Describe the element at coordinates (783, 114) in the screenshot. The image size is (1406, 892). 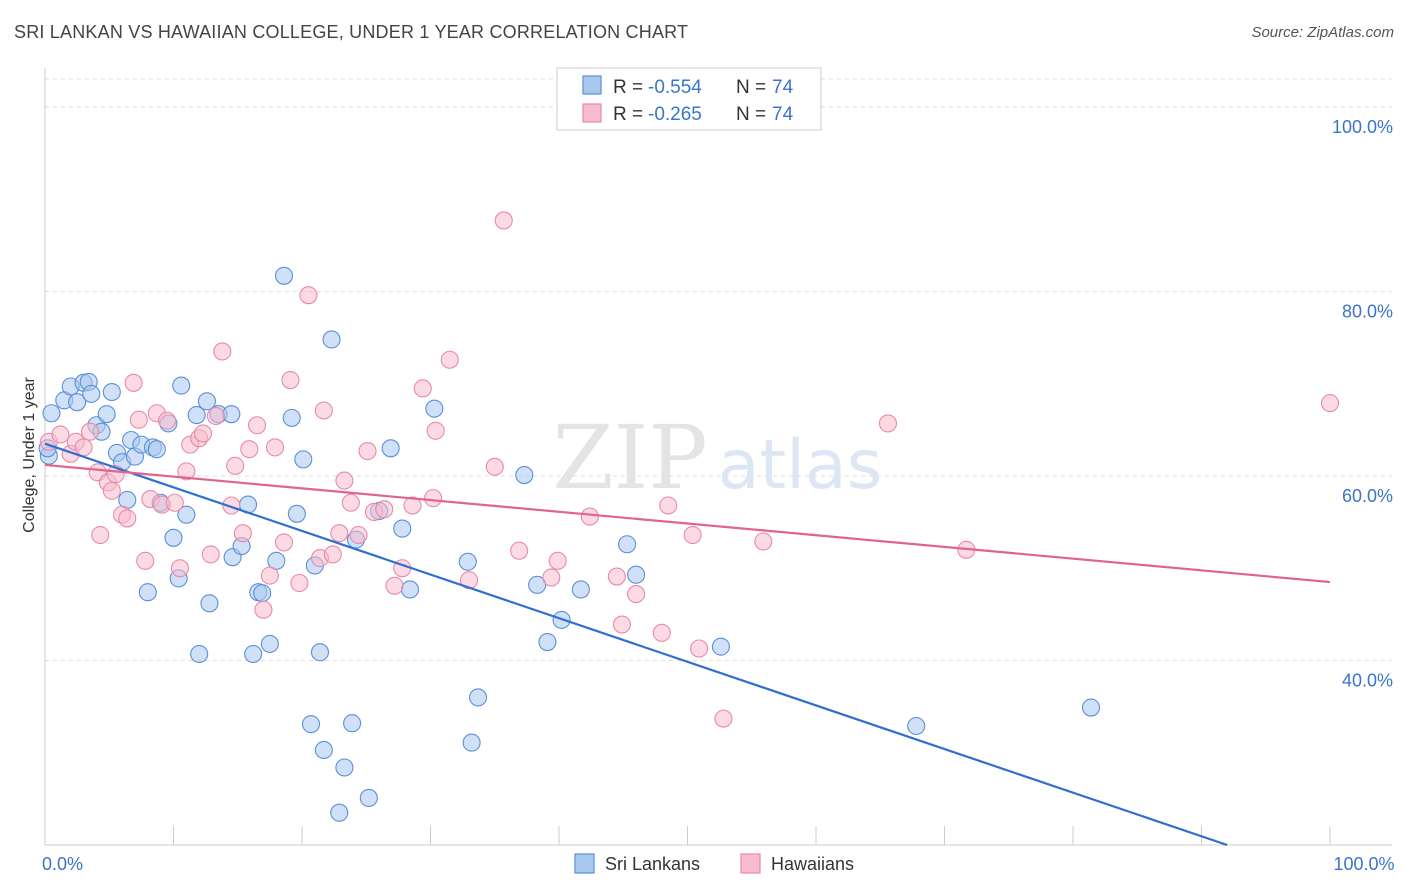
I see `legend-n-value-2: 74` at that location.